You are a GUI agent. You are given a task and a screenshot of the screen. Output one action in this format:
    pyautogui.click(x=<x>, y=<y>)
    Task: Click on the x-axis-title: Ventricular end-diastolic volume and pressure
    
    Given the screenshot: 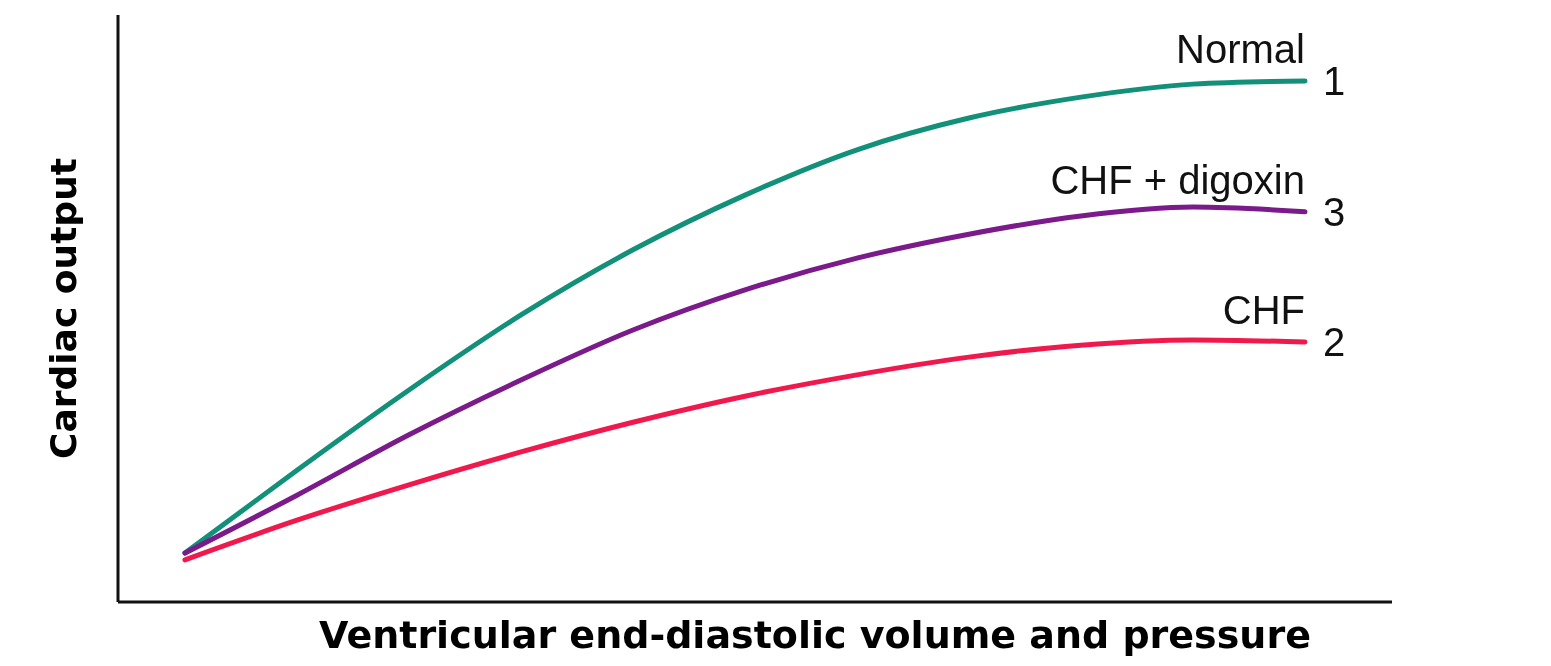 What is the action you would take?
    pyautogui.click(x=815, y=635)
    